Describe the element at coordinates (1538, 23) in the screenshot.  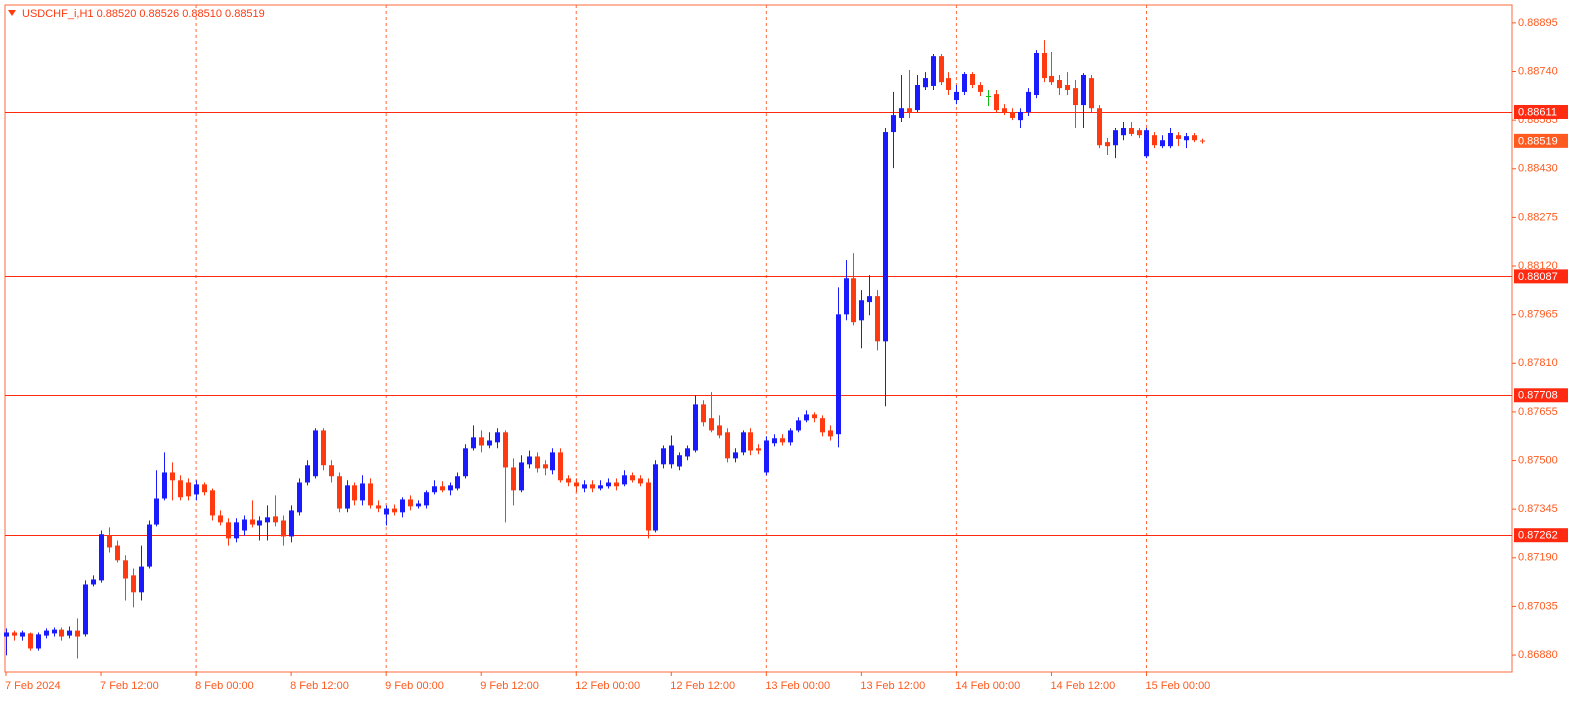
I see `y-tick-label: 0.88895` at that location.